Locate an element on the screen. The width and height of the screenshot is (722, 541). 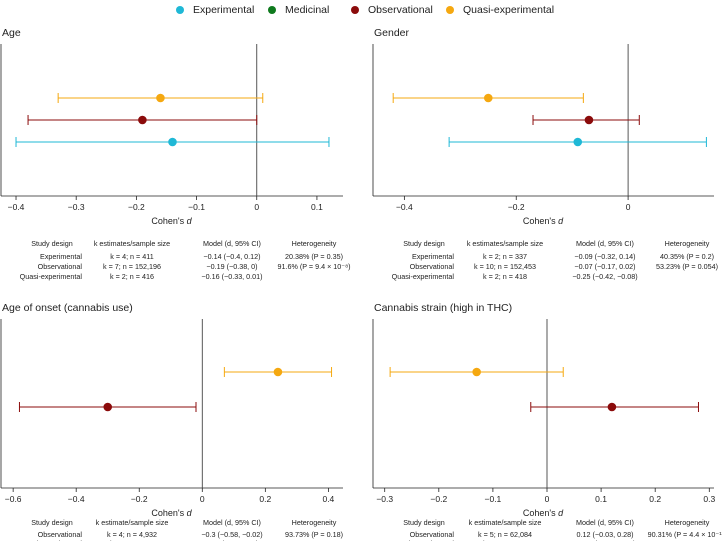
table-cell: −0.09 (−0.32, 0.14) is located at coordinates (604, 256).